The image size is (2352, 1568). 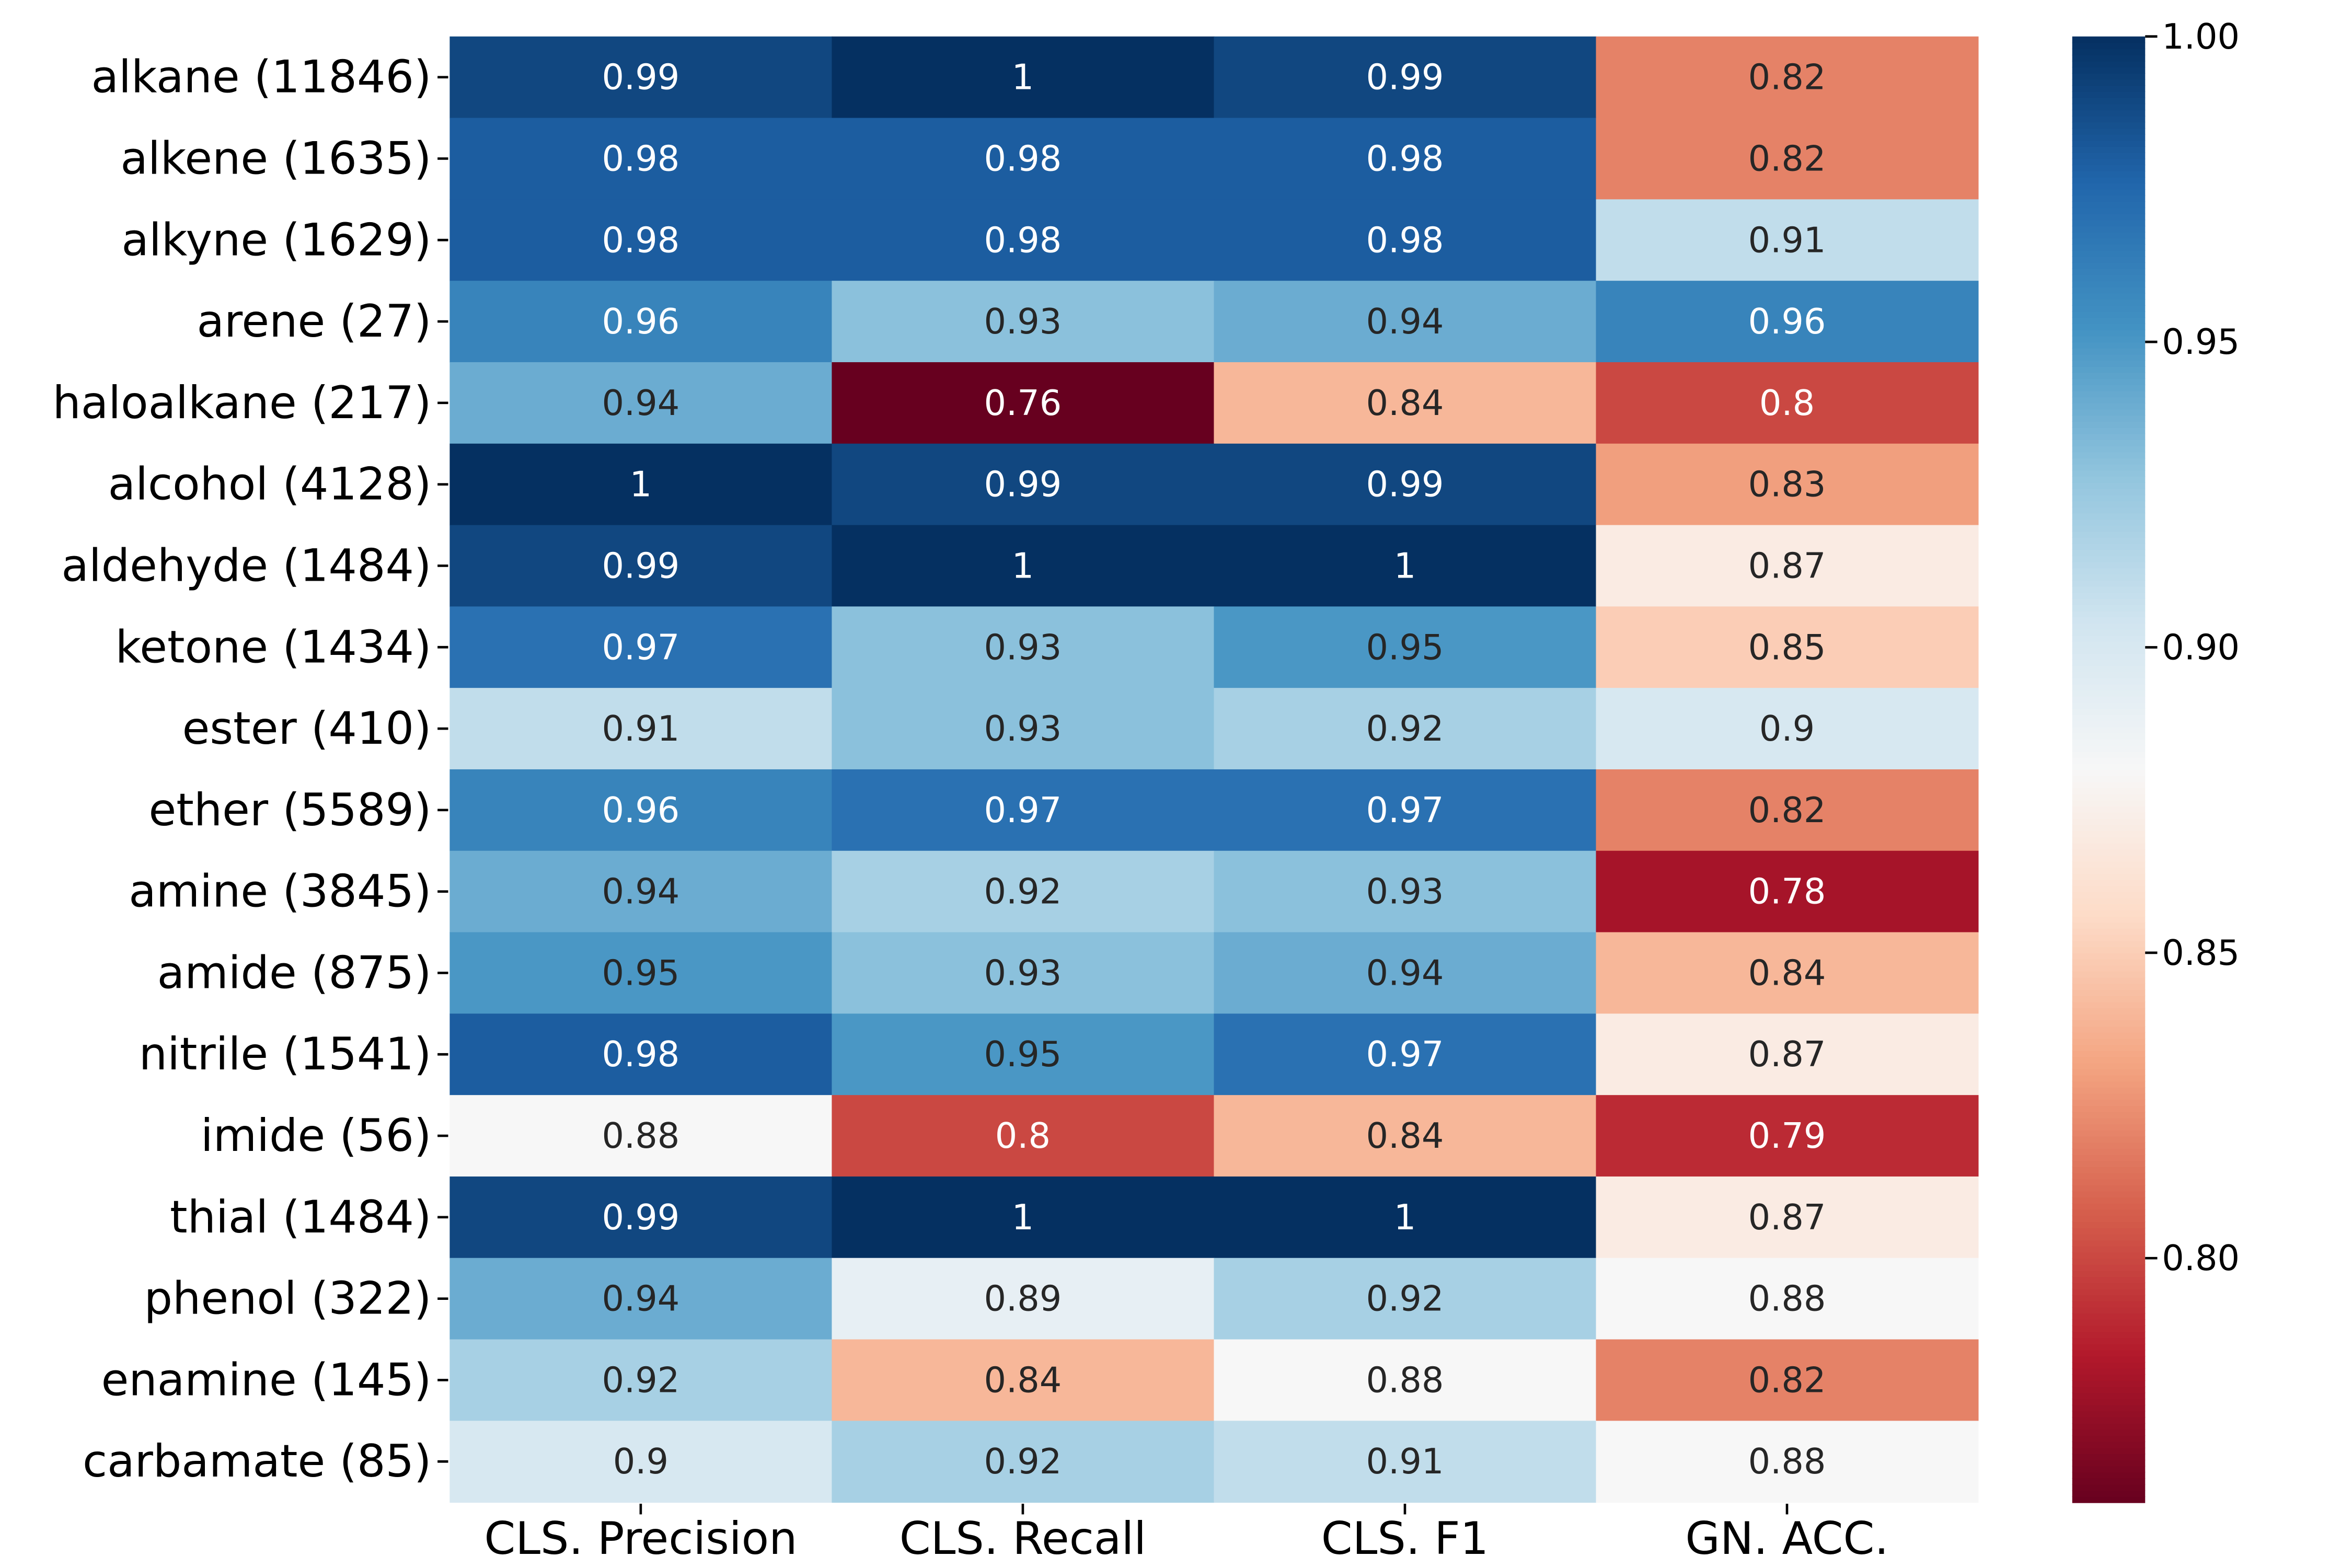 I want to click on y-tick-label: amide (875), so click(x=294, y=973).